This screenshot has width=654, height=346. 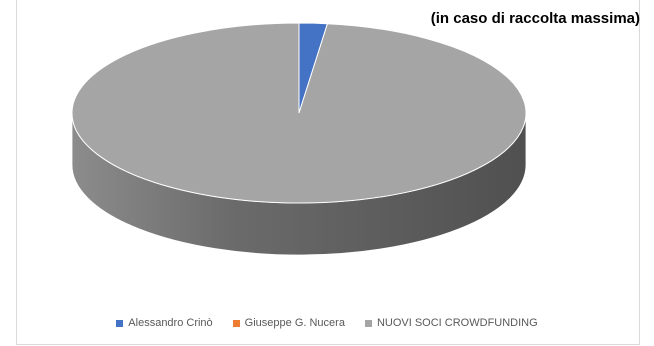 I want to click on legend-item: Giuseppe G. Nucera, so click(x=288, y=323).